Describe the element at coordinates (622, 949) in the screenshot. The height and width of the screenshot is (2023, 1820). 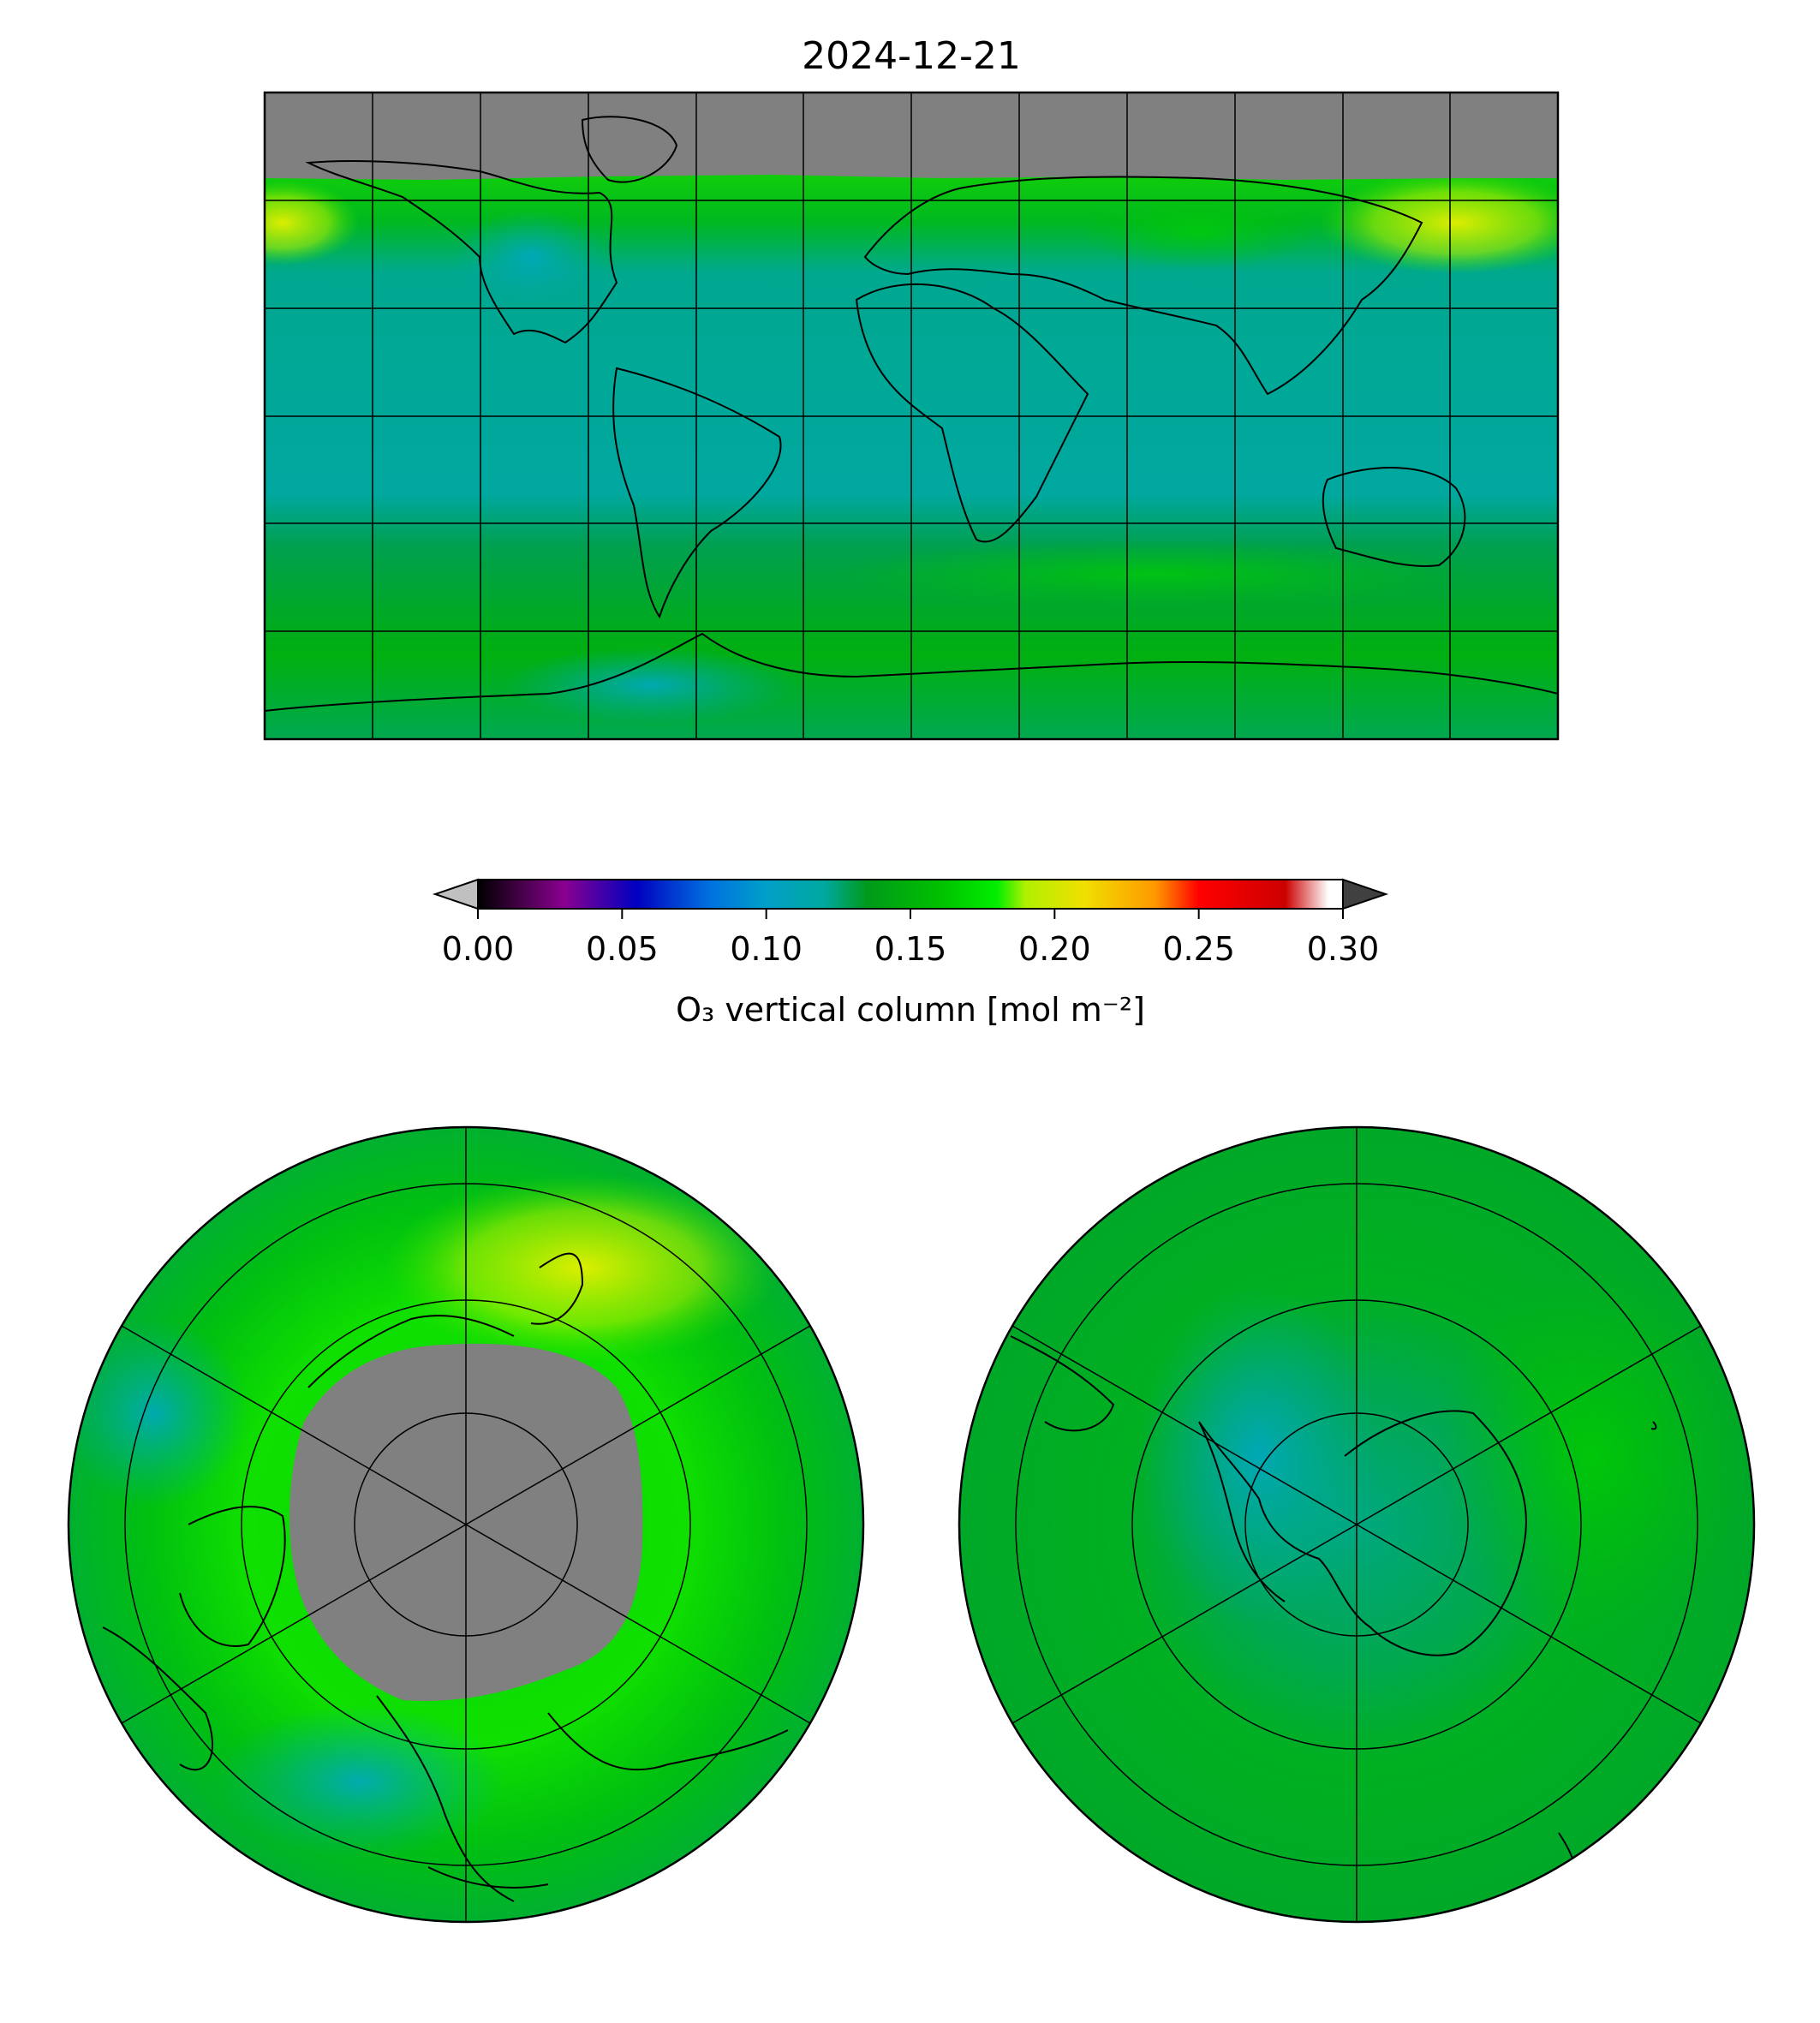
I see `colorbar-tick-label: 0.05` at that location.